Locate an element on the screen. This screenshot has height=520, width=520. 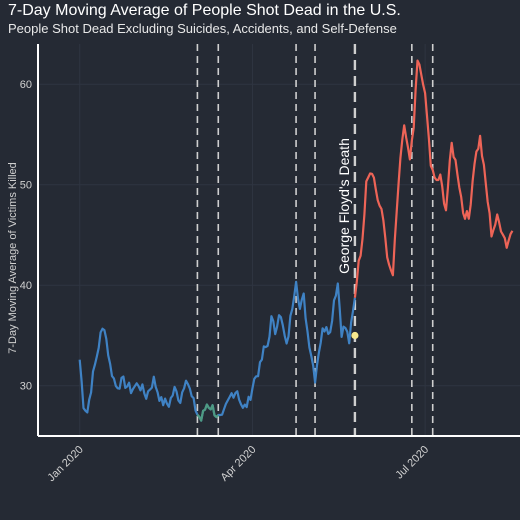
event-point is located at coordinates (355, 335).